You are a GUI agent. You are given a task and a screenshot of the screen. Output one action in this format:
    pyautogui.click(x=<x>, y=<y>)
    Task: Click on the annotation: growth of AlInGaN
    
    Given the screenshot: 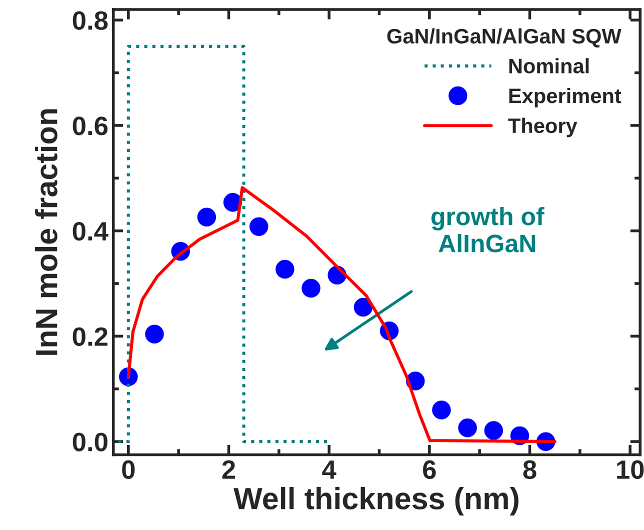 What is the action you would take?
    pyautogui.click(x=487, y=229)
    